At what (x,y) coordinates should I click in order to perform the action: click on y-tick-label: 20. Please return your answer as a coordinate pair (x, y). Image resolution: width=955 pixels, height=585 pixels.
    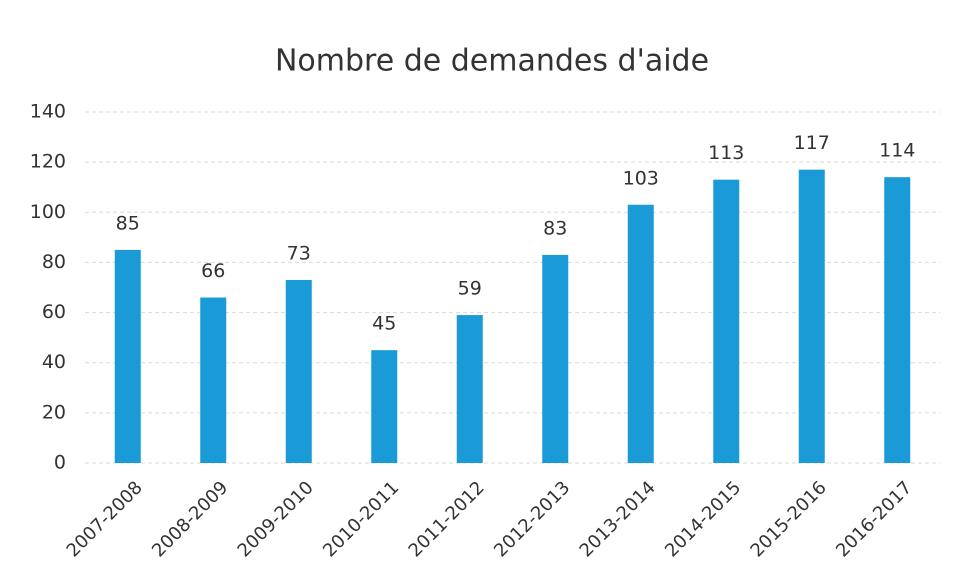
    Looking at the image, I should click on (54, 412).